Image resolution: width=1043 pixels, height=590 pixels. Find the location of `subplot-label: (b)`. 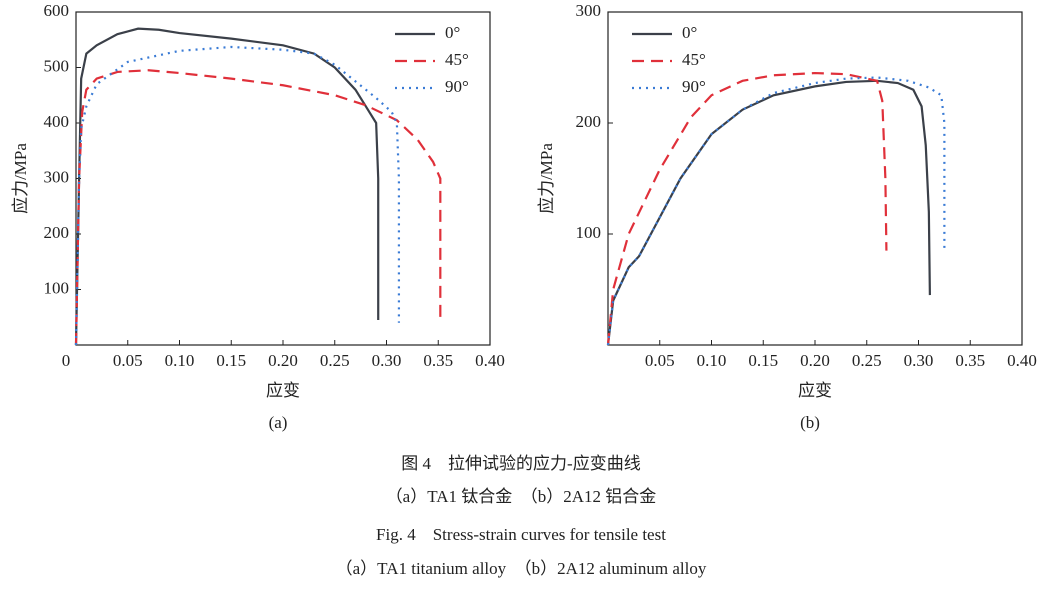

subplot-label: (b) is located at coordinates (810, 422).